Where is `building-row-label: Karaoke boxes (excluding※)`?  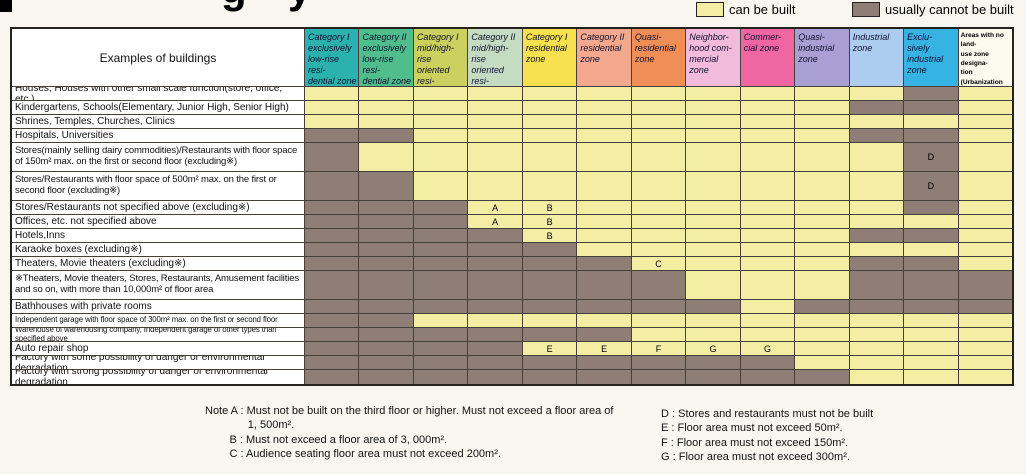 building-row-label: Karaoke boxes (excluding※) is located at coordinates (158, 250).